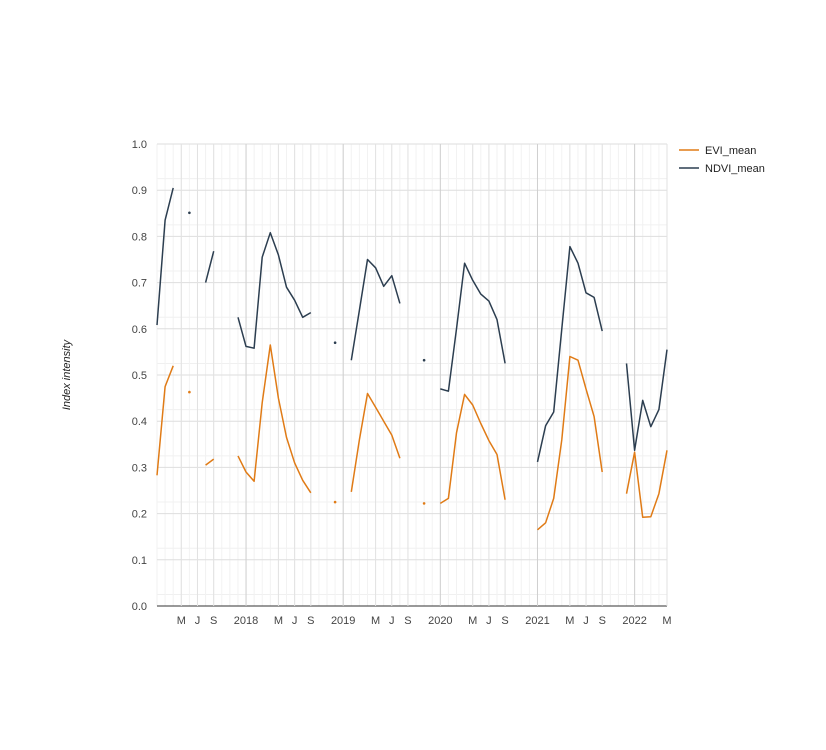 Image resolution: width=826 pixels, height=750 pixels. What do you see at coordinates (139, 468) in the screenshot?
I see `y-tick-label: 0.3` at bounding box center [139, 468].